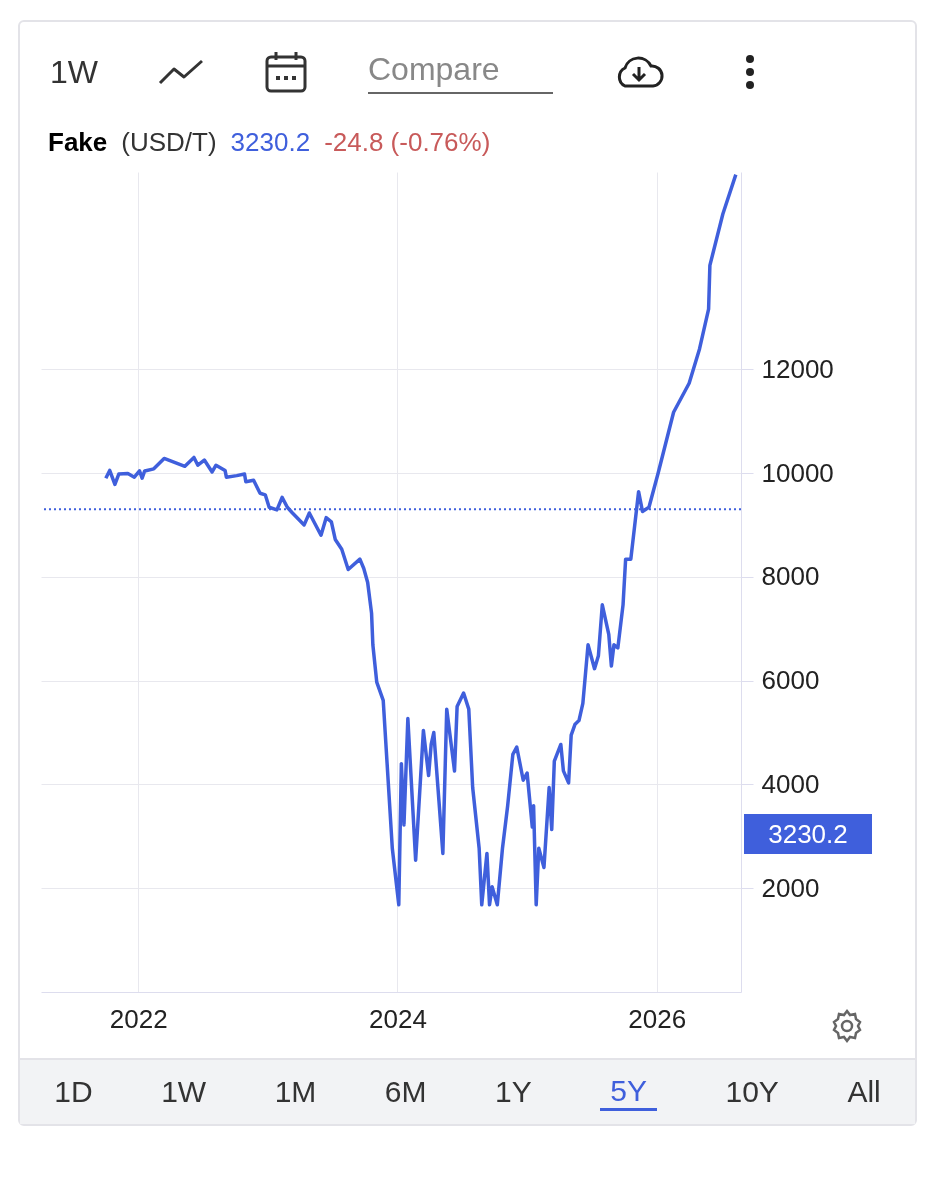 This screenshot has height=1200, width=933. I want to click on text: 10Y, so click(752, 1092).